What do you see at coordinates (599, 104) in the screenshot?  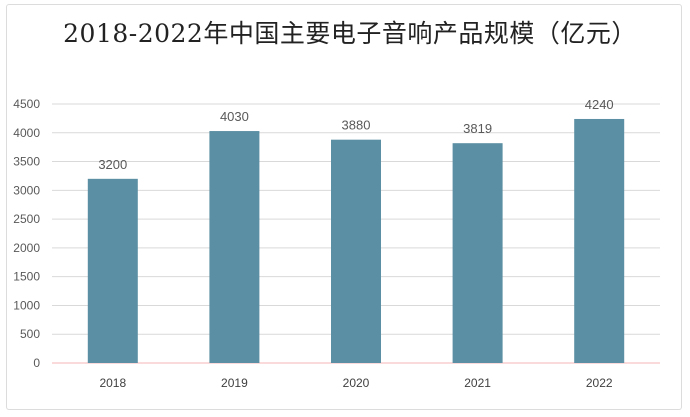 I see `data-label-2022: 4240` at bounding box center [599, 104].